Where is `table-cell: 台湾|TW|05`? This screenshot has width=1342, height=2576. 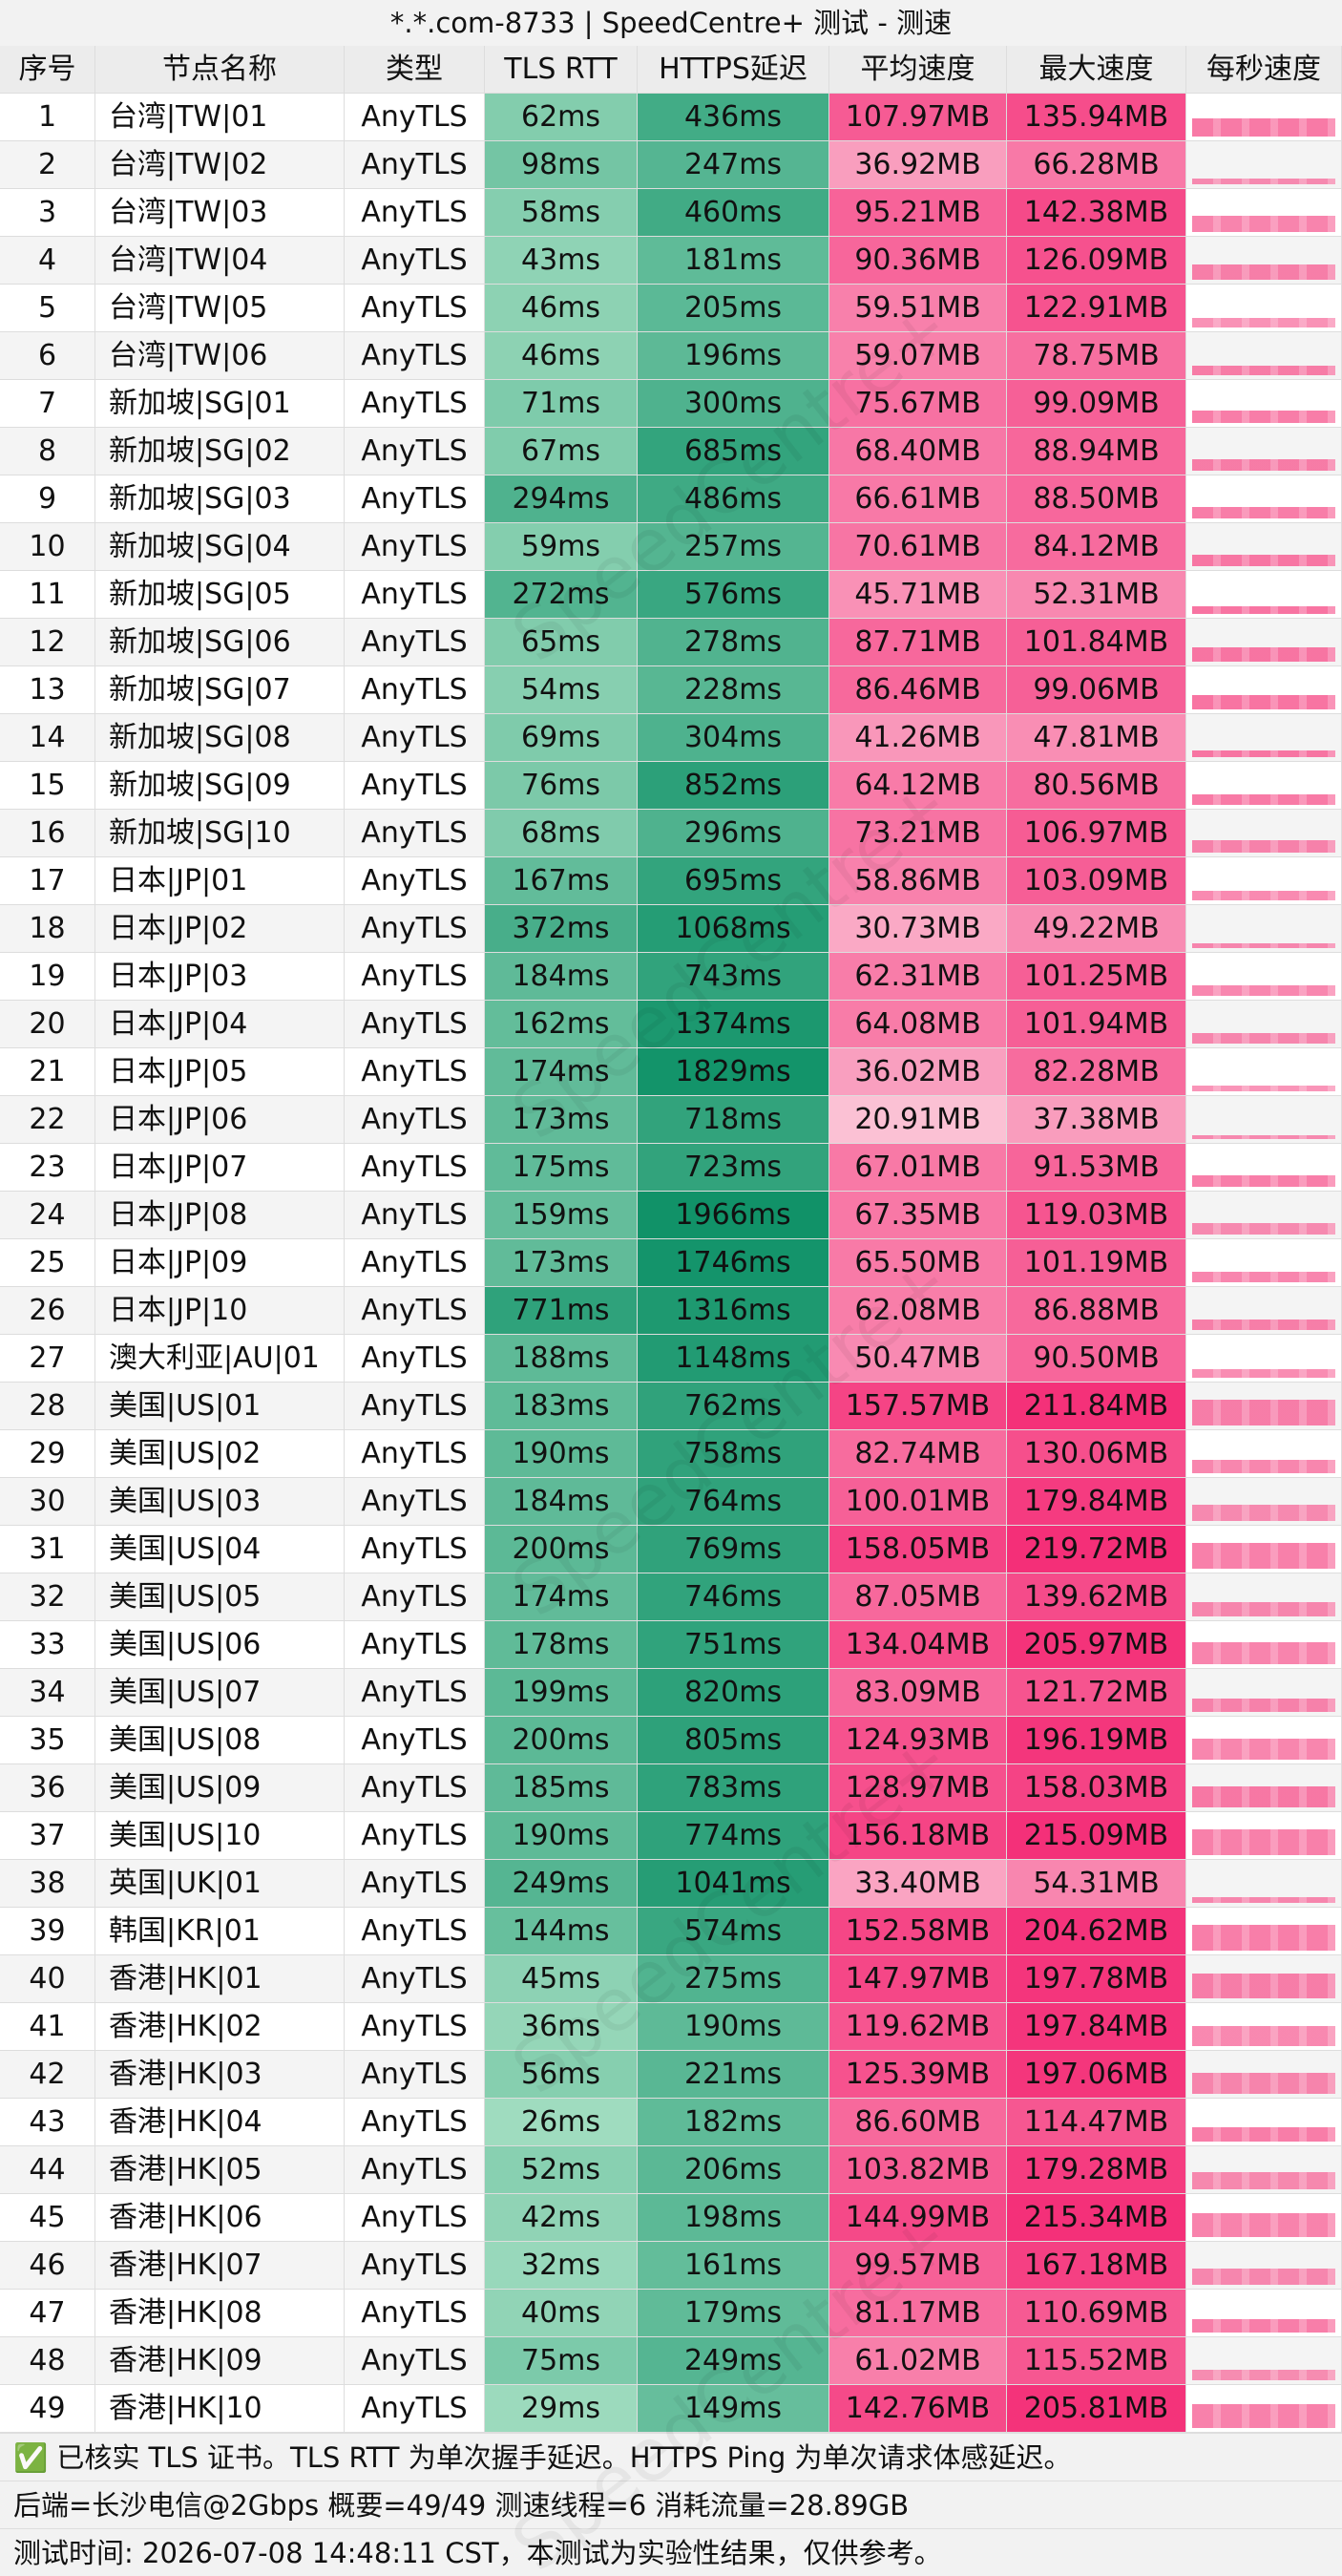
table-cell: 台湾|TW|05 is located at coordinates (220, 308).